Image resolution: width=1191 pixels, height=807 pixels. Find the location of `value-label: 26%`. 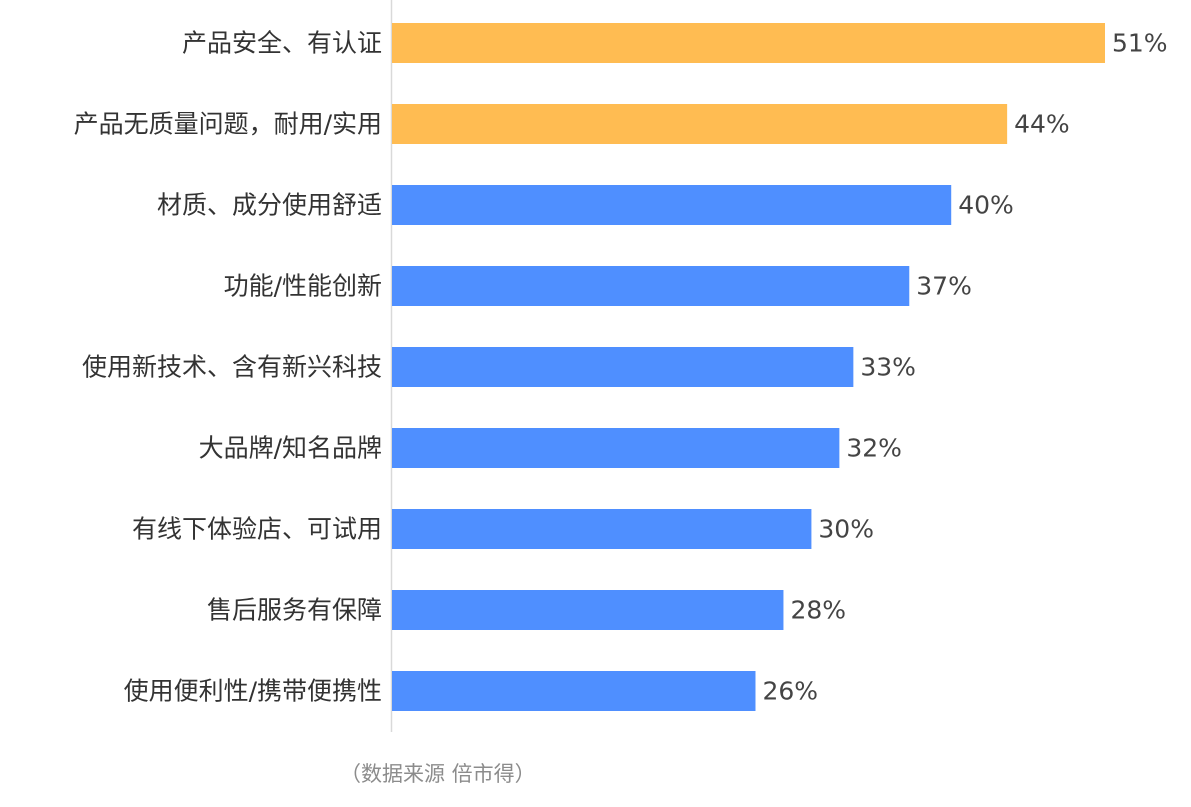

value-label: 26% is located at coordinates (790, 691).